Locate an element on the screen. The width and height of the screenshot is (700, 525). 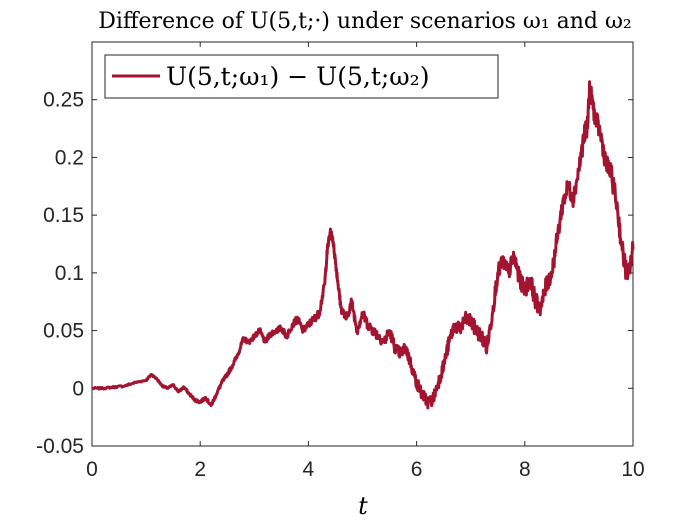
legend-label: U(5,t;ω₁) − U(5,t;ω₂) is located at coordinates (297, 76).